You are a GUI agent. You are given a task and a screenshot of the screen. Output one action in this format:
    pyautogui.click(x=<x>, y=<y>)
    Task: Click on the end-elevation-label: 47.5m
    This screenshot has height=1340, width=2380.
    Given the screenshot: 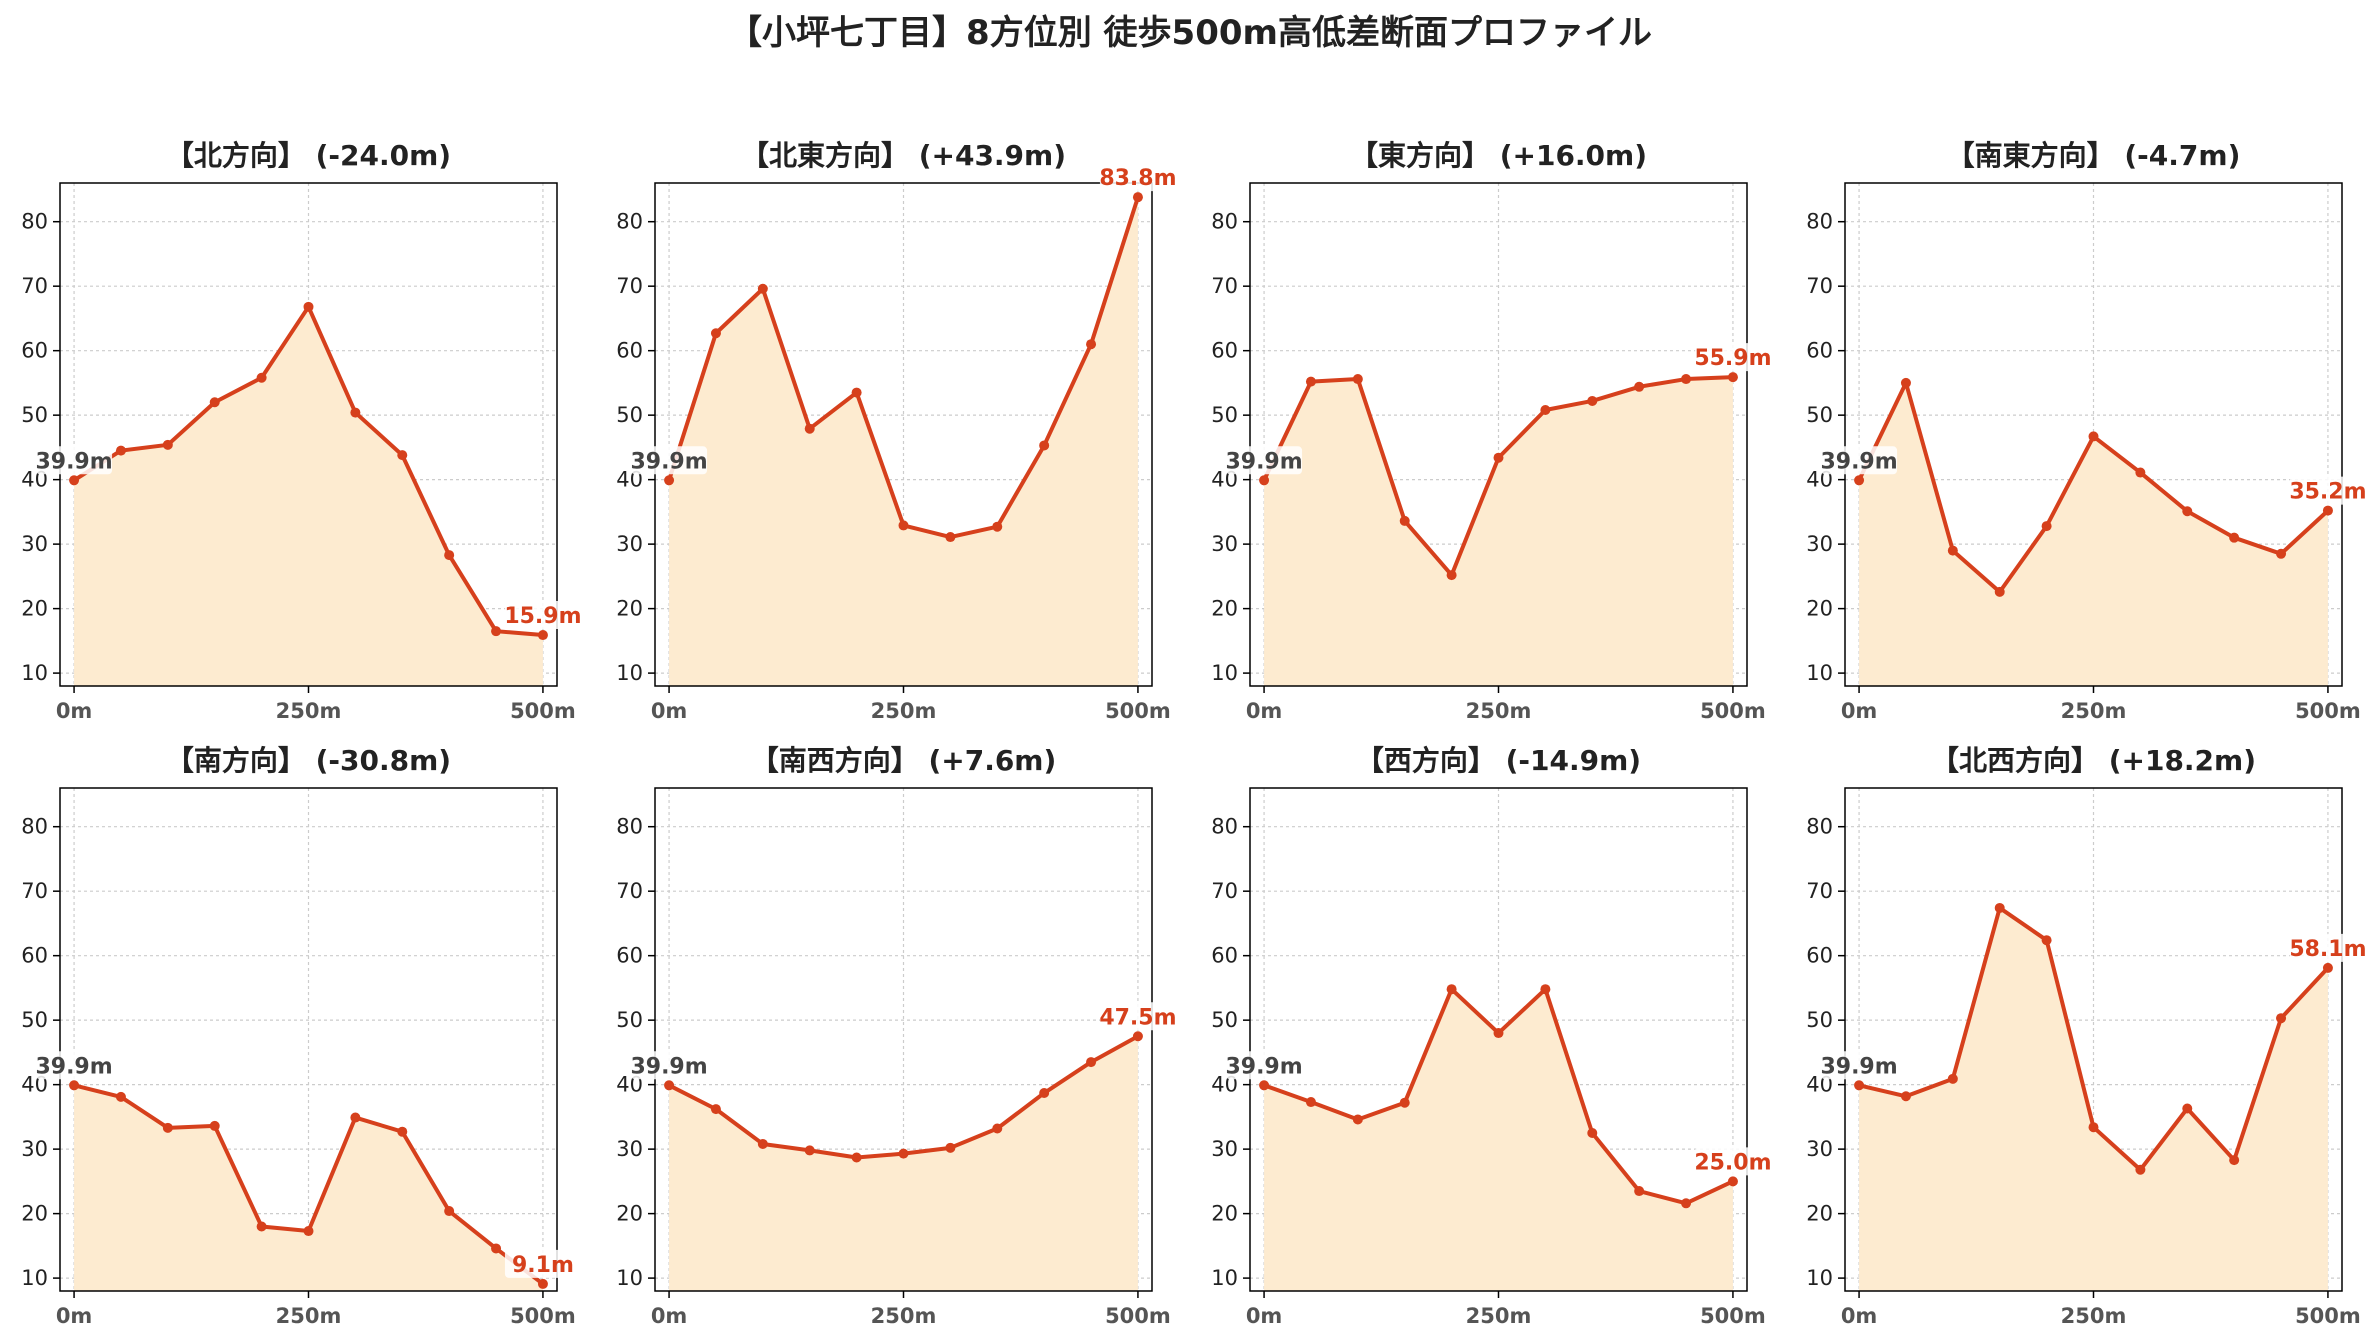 What is the action you would take?
    pyautogui.click(x=1137, y=1017)
    